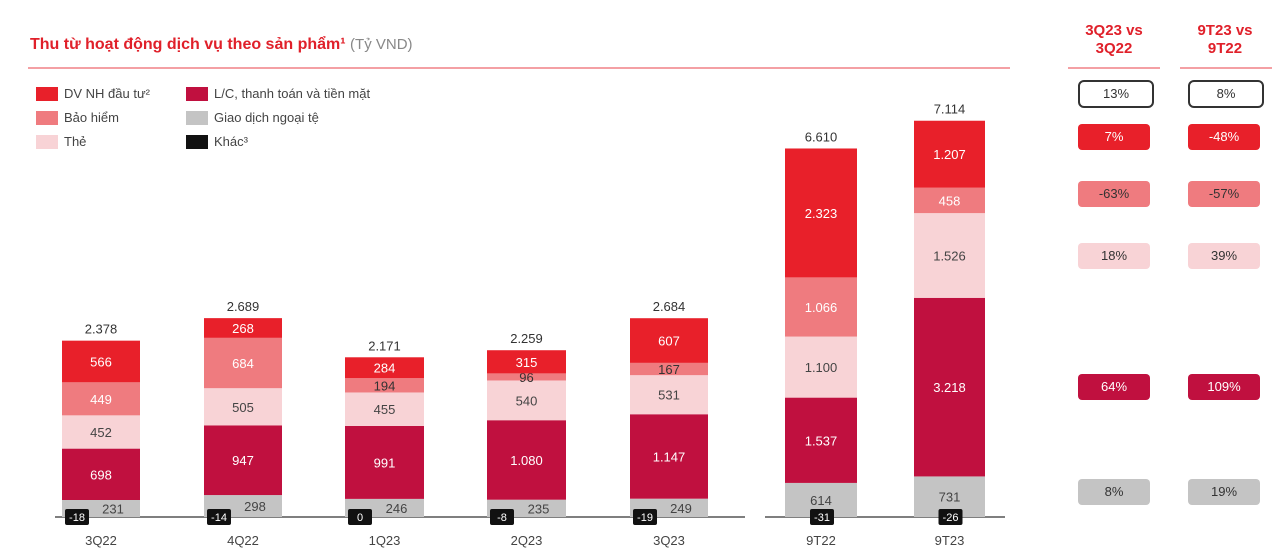 This screenshot has width=1280, height=550. I want to click on header-3q: 3Q23 vs 3Q22, so click(1114, 39).